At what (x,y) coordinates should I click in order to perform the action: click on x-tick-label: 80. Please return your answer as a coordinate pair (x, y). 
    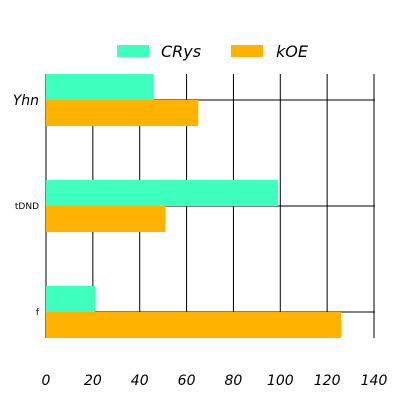
    Looking at the image, I should click on (234, 381).